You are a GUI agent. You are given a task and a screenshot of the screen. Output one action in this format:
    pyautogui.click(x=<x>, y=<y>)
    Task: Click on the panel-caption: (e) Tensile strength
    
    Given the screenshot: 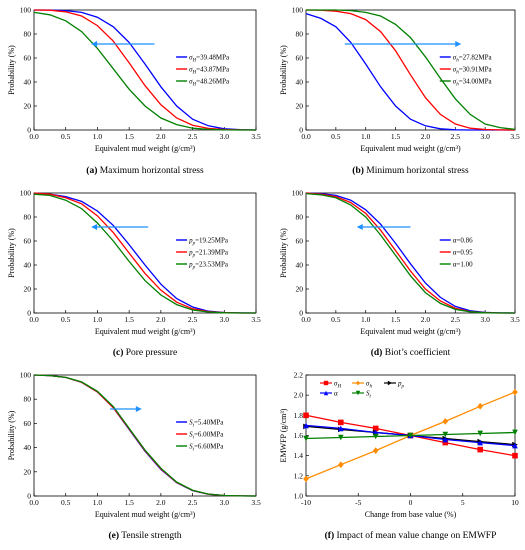 What is the action you would take?
    pyautogui.click(x=144, y=535)
    